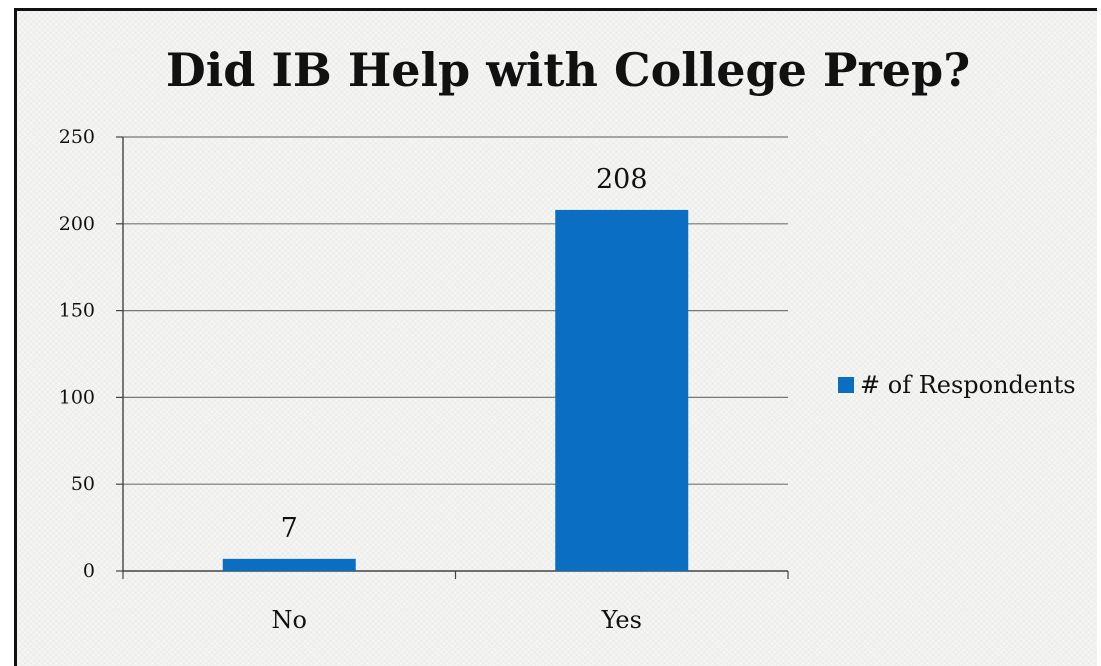  I want to click on legend: # of Respondents, so click(957, 385).